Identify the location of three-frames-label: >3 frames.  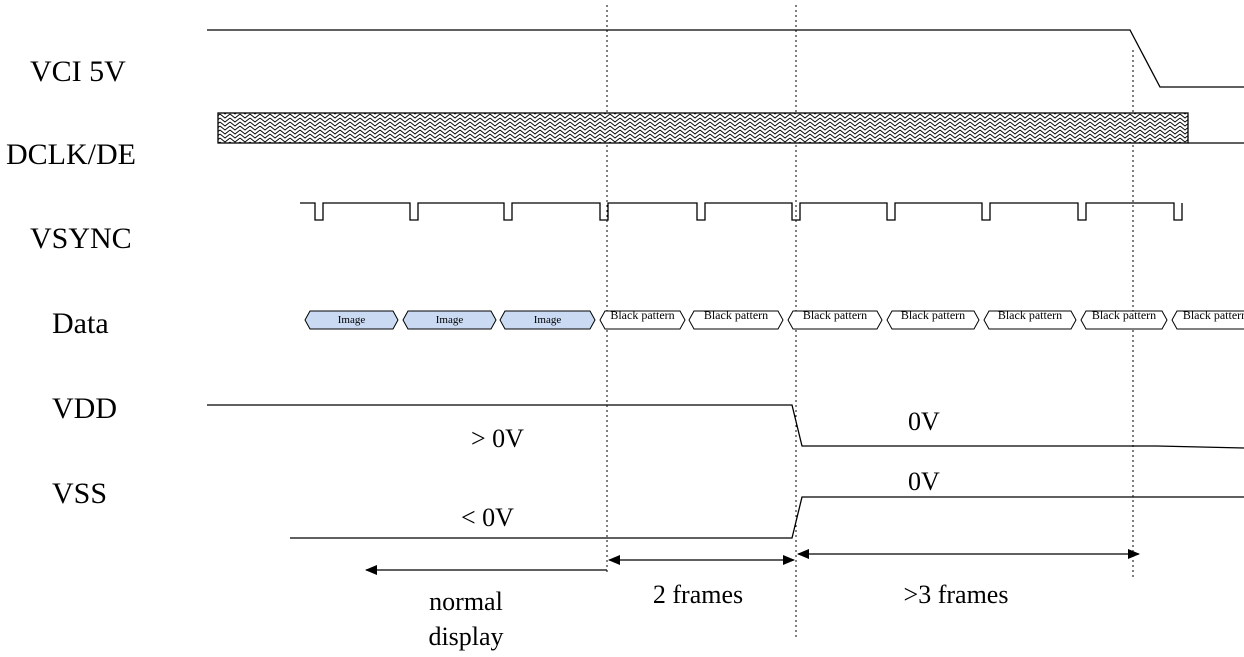
(956, 594).